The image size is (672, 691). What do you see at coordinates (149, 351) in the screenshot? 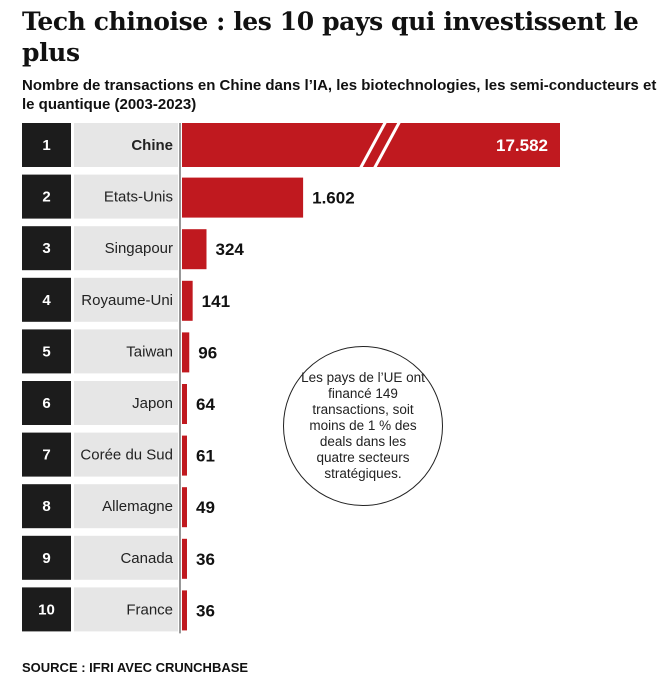
I see `country-label: Taiwan` at bounding box center [149, 351].